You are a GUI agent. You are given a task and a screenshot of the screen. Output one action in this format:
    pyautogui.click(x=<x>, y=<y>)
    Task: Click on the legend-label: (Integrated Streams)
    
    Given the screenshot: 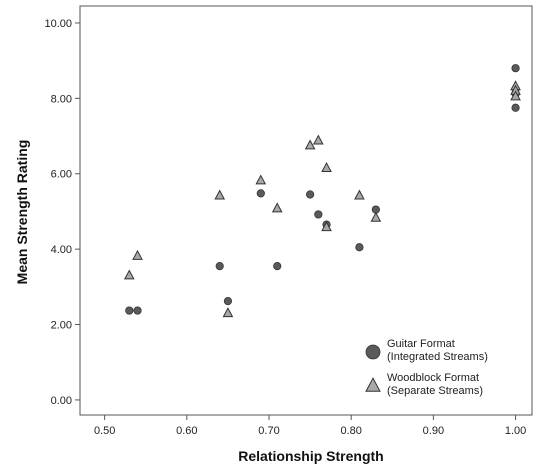 What is the action you would take?
    pyautogui.click(x=437, y=357)
    